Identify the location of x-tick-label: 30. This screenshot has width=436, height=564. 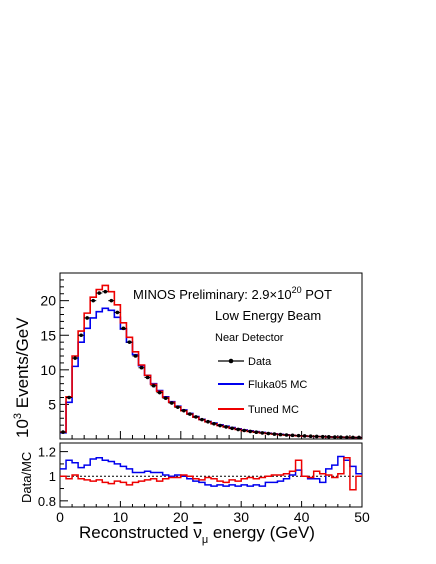
(241, 517).